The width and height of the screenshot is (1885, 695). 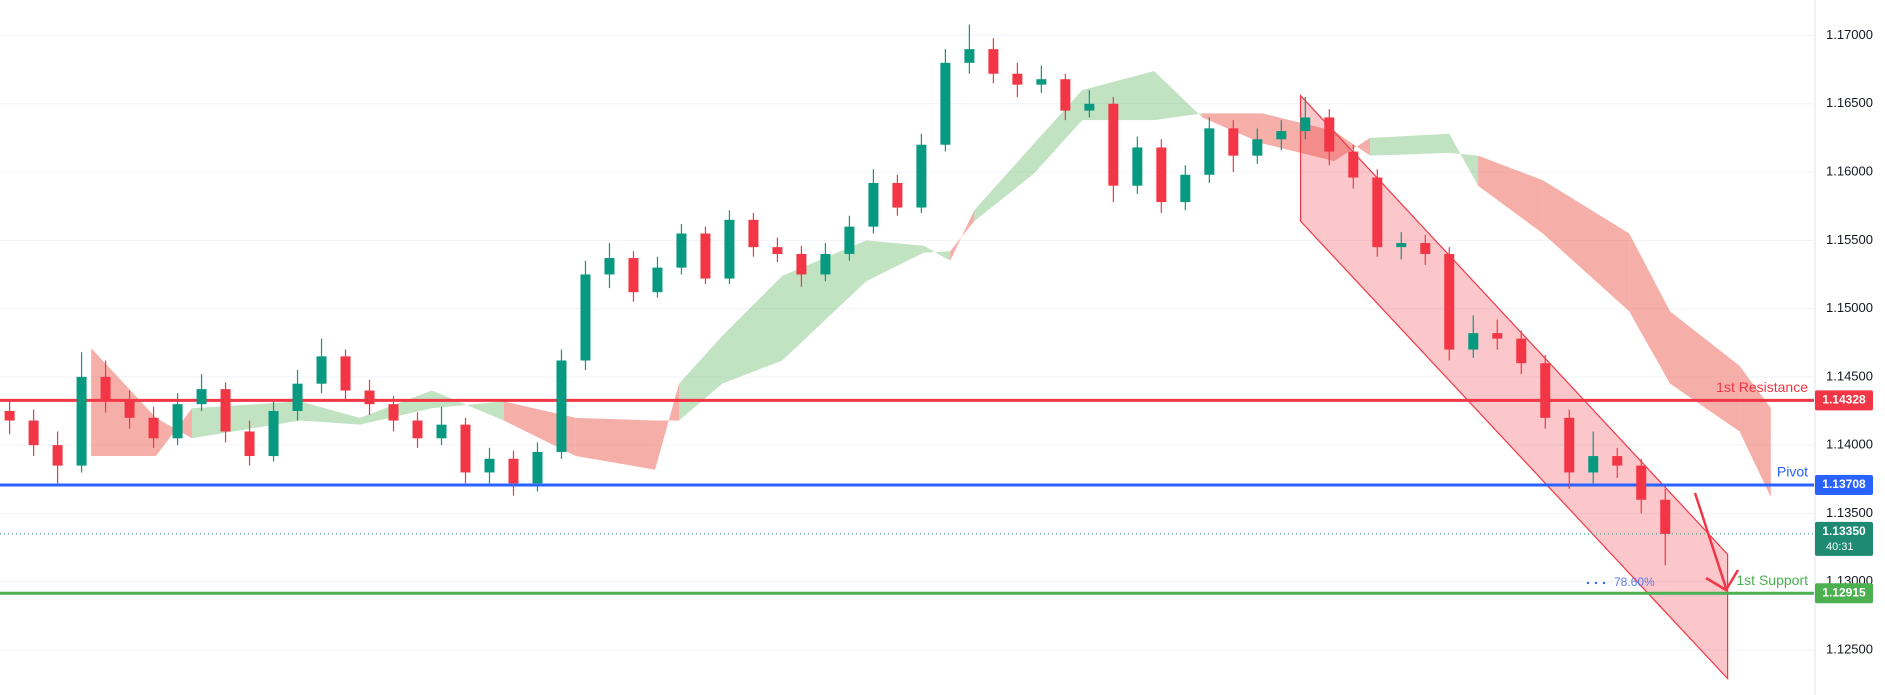 What do you see at coordinates (1849, 444) in the screenshot?
I see `y-tick-label: 1.14000` at bounding box center [1849, 444].